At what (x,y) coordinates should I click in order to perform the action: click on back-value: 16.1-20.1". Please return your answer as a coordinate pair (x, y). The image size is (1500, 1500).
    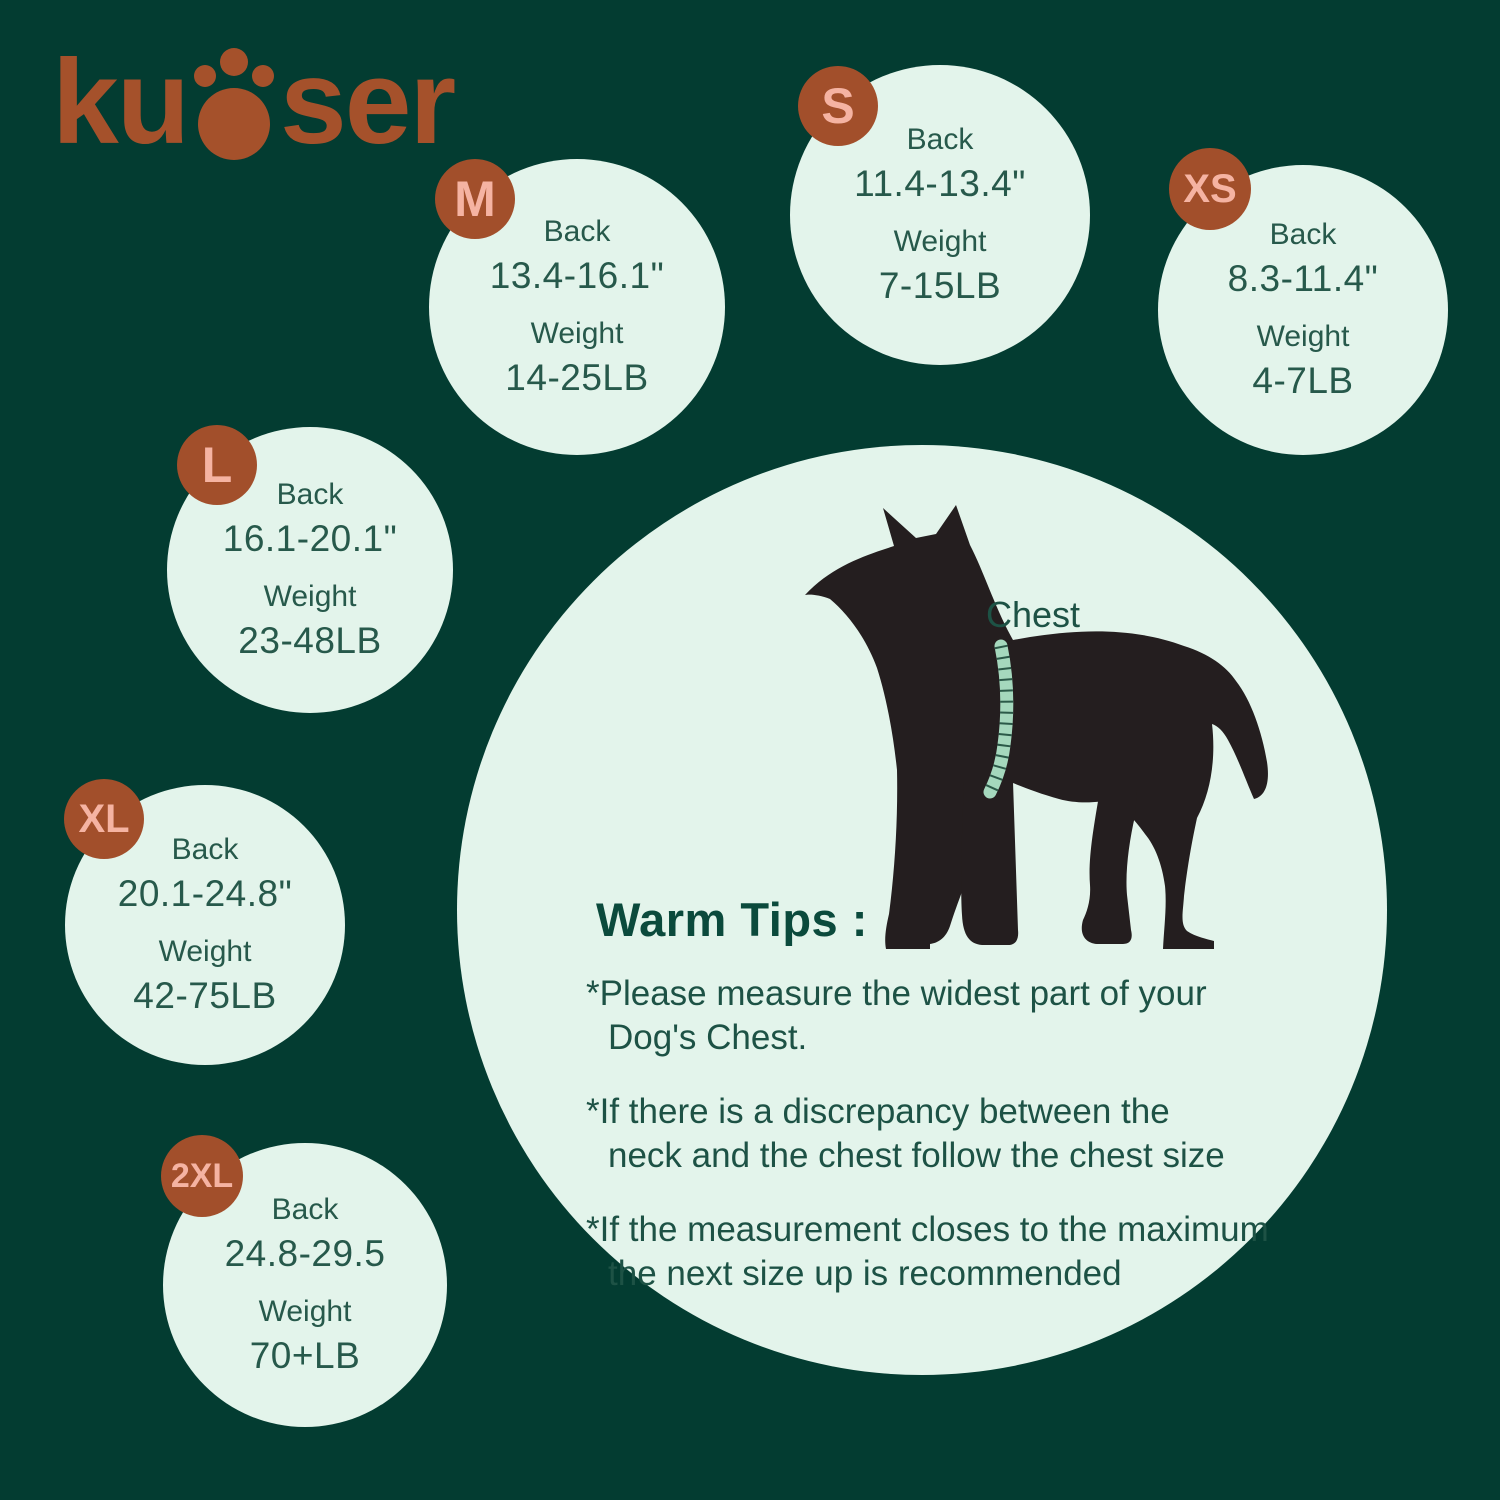
    Looking at the image, I should click on (310, 538).